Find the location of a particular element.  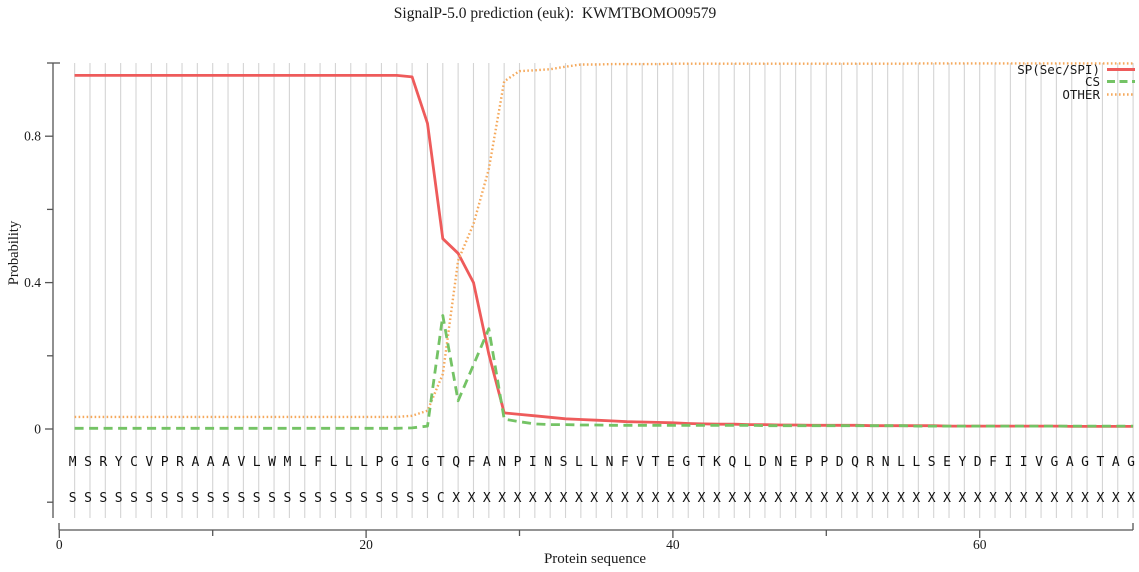

x-axis-label: Protein sequence is located at coordinates (595, 559).